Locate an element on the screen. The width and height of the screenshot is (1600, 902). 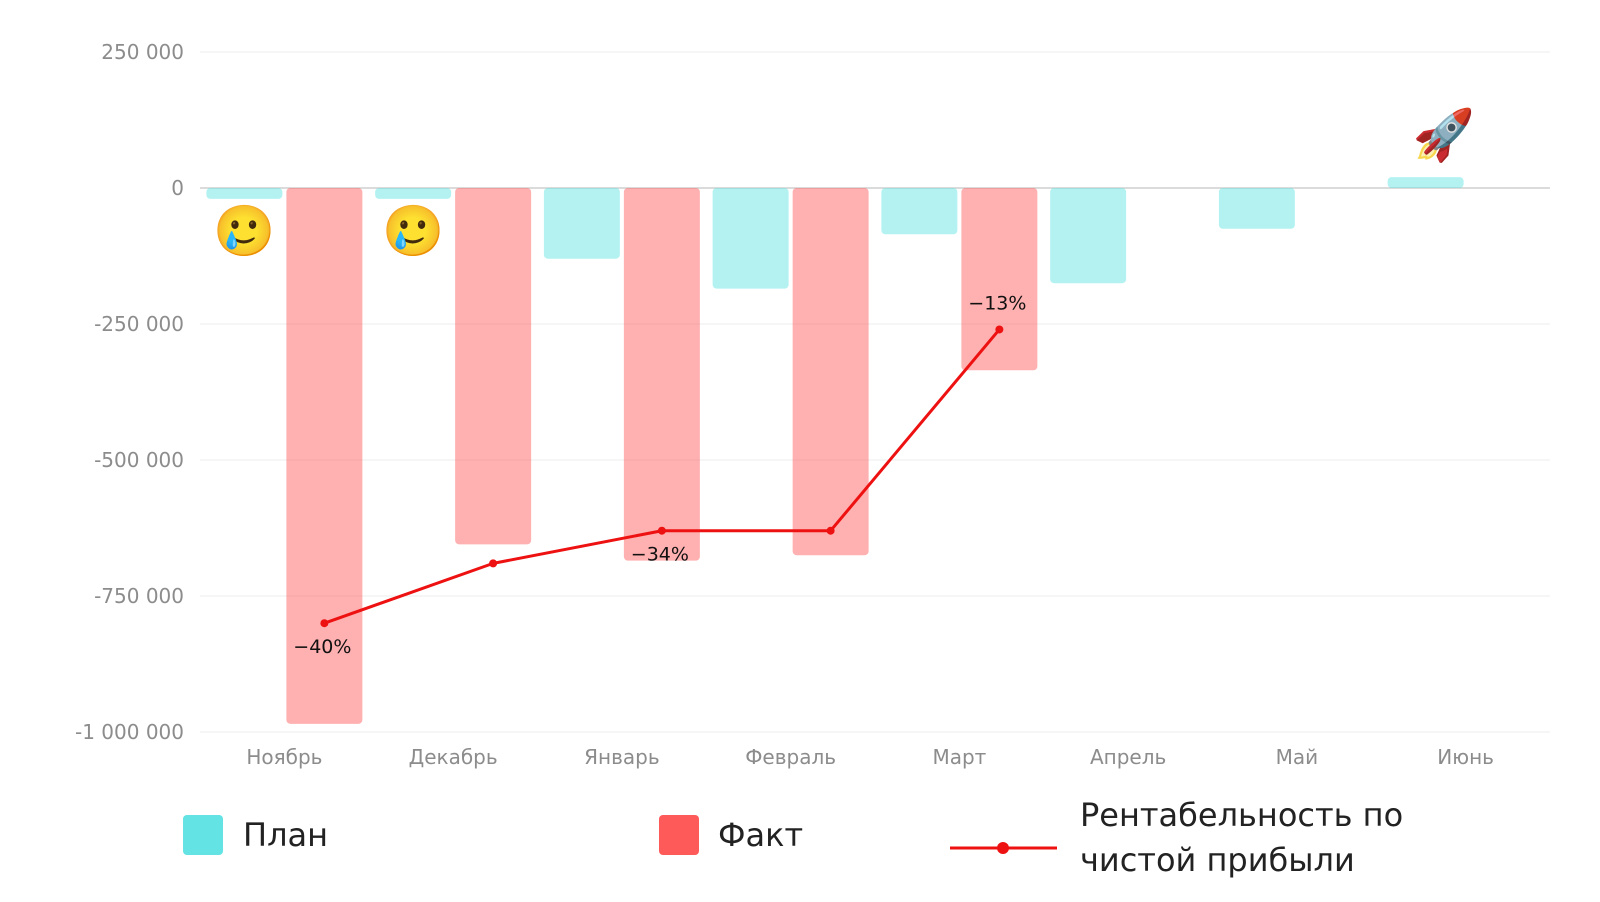
x-tick-label: Июнь is located at coordinates (1465, 757).